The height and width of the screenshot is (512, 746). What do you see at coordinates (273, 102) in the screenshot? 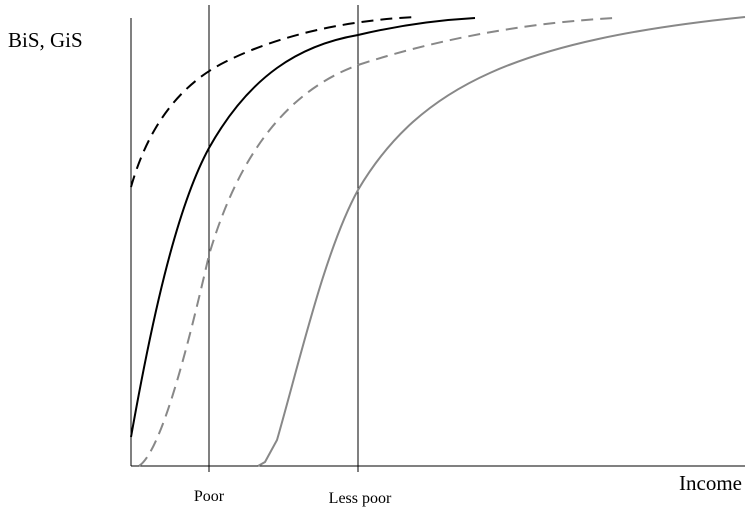
I see `curve-black-dashed` at bounding box center [273, 102].